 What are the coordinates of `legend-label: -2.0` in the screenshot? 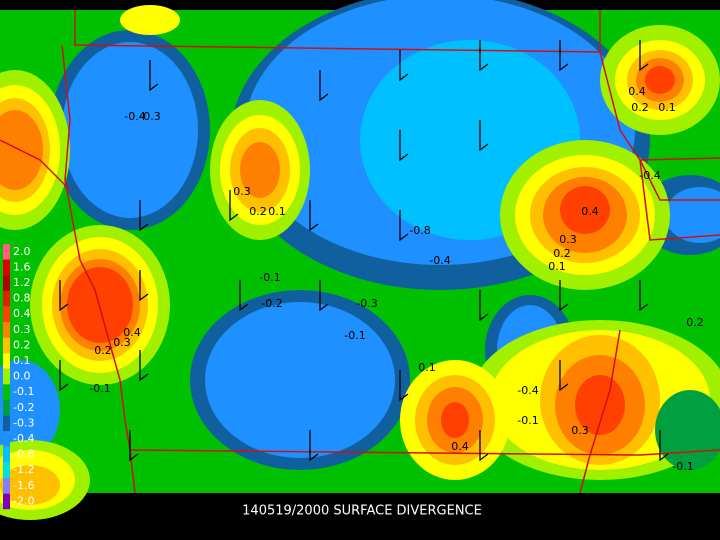 It's located at (23, 500).